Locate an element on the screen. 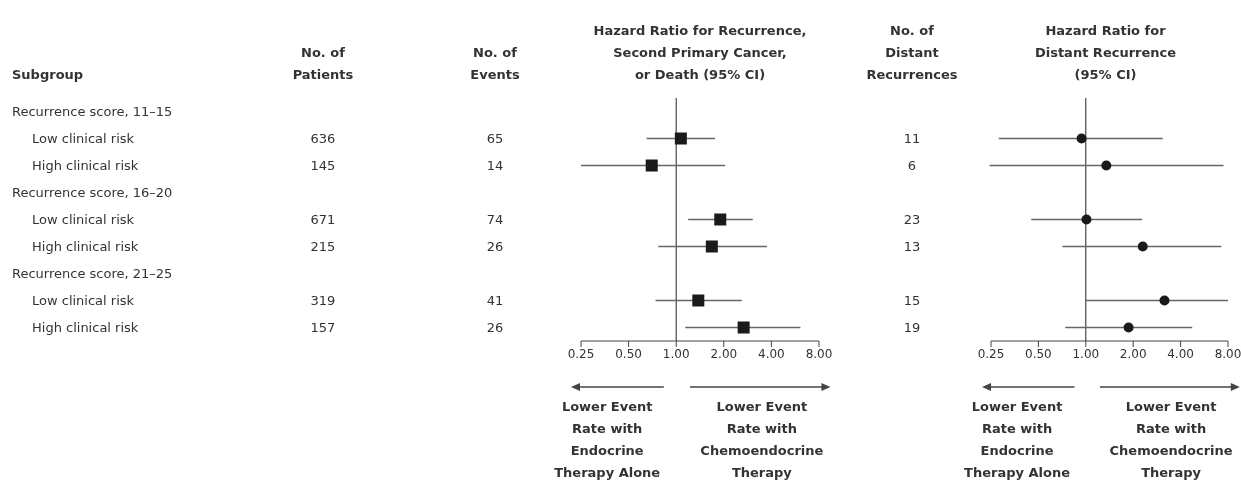 This screenshot has height=486, width=1241. data-label: 13 is located at coordinates (912, 247).